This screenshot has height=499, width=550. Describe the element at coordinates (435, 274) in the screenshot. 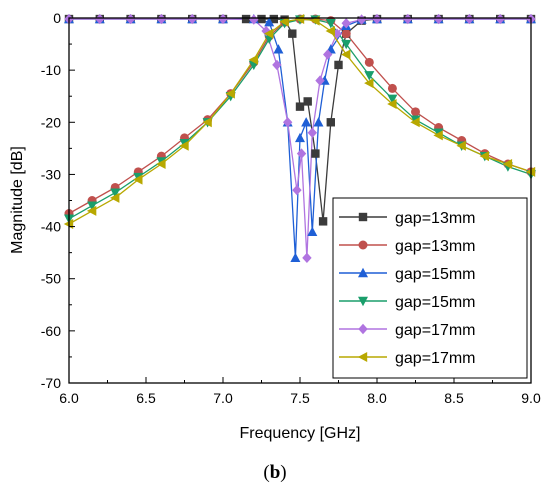

I see `legend-label: gap=15mm` at that location.